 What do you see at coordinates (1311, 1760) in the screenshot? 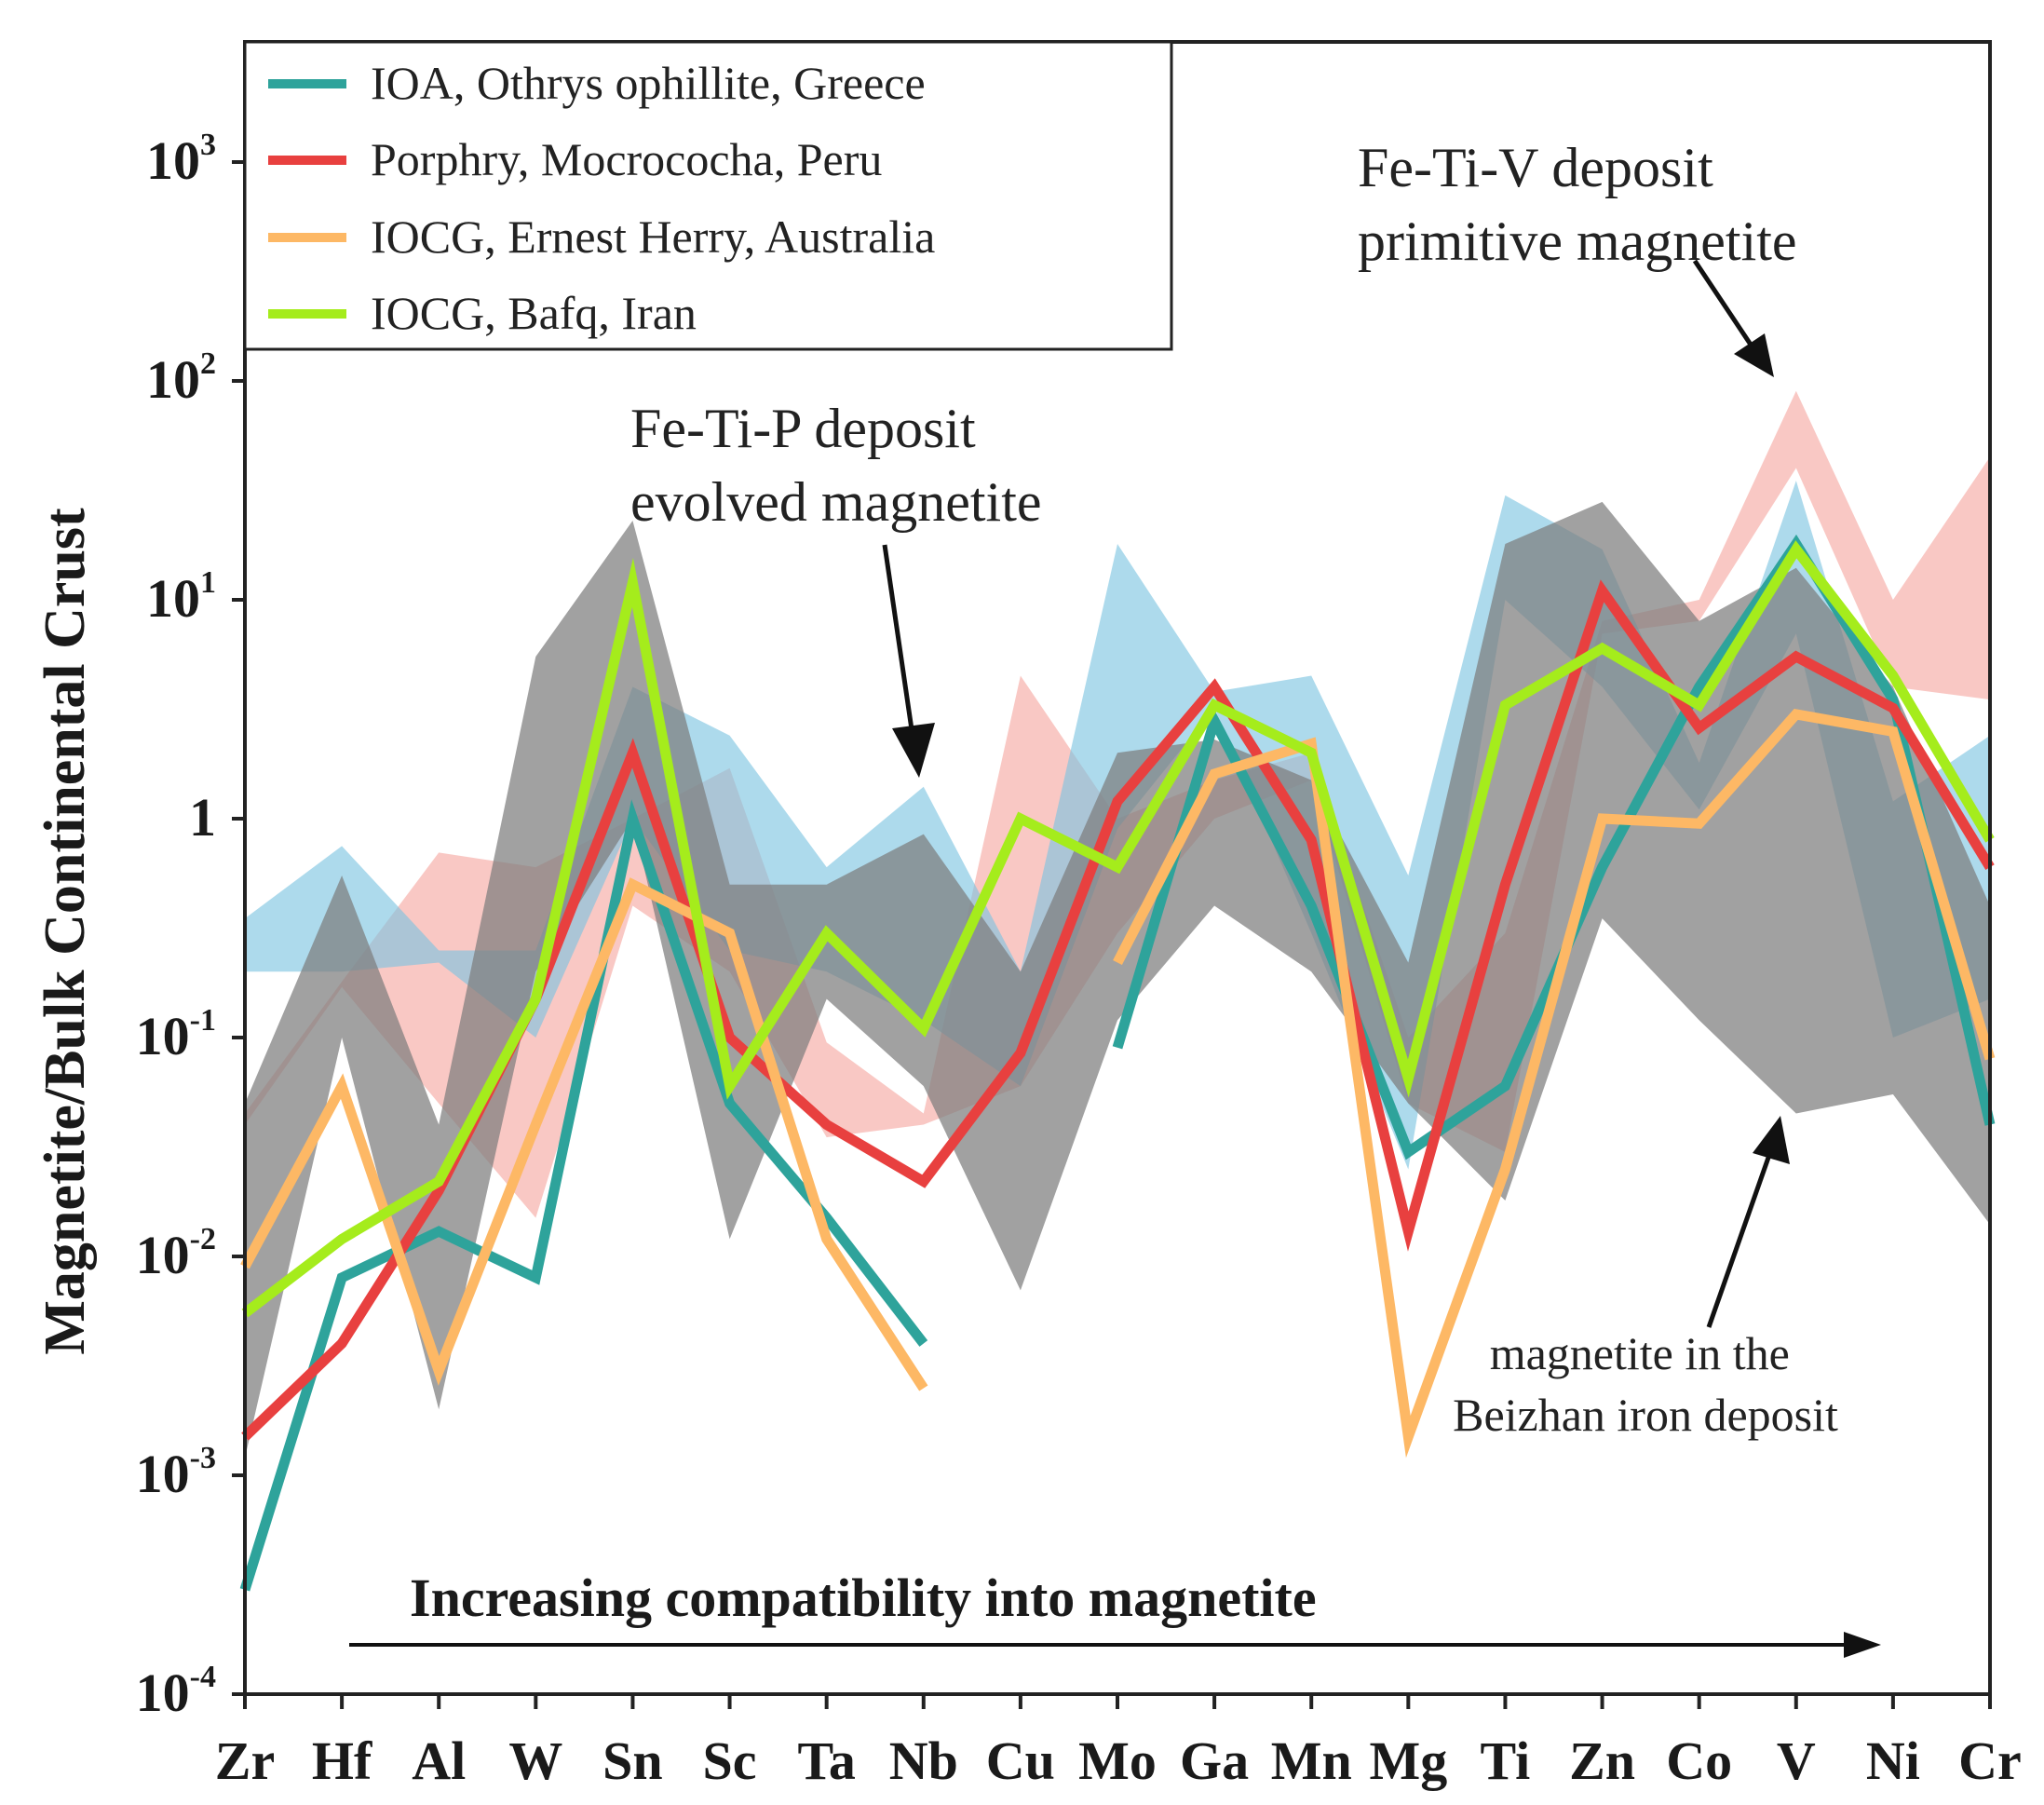
I see `x-tick-label-mn: Mn` at bounding box center [1311, 1760].